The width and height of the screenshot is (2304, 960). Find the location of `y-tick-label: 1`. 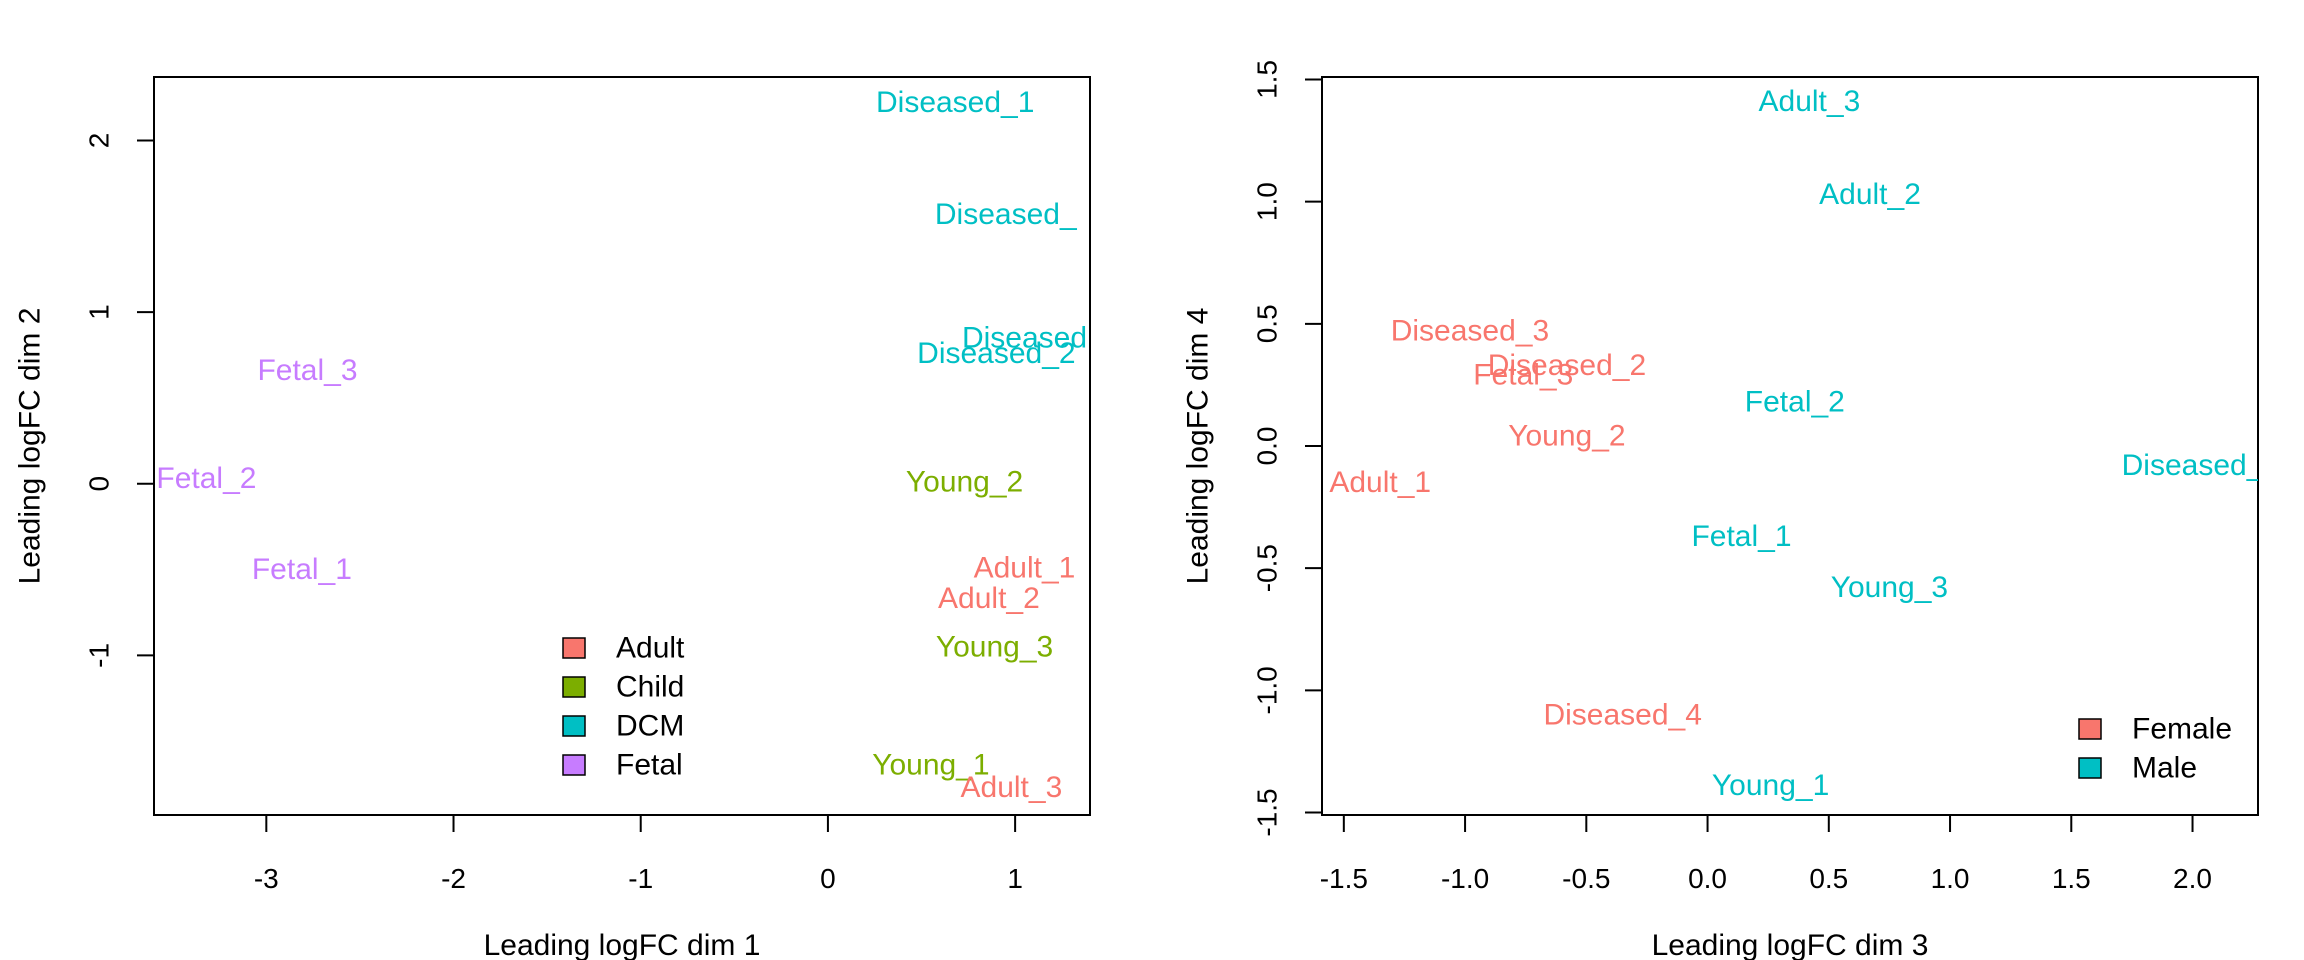

y-tick-label: 1 is located at coordinates (99, 312).